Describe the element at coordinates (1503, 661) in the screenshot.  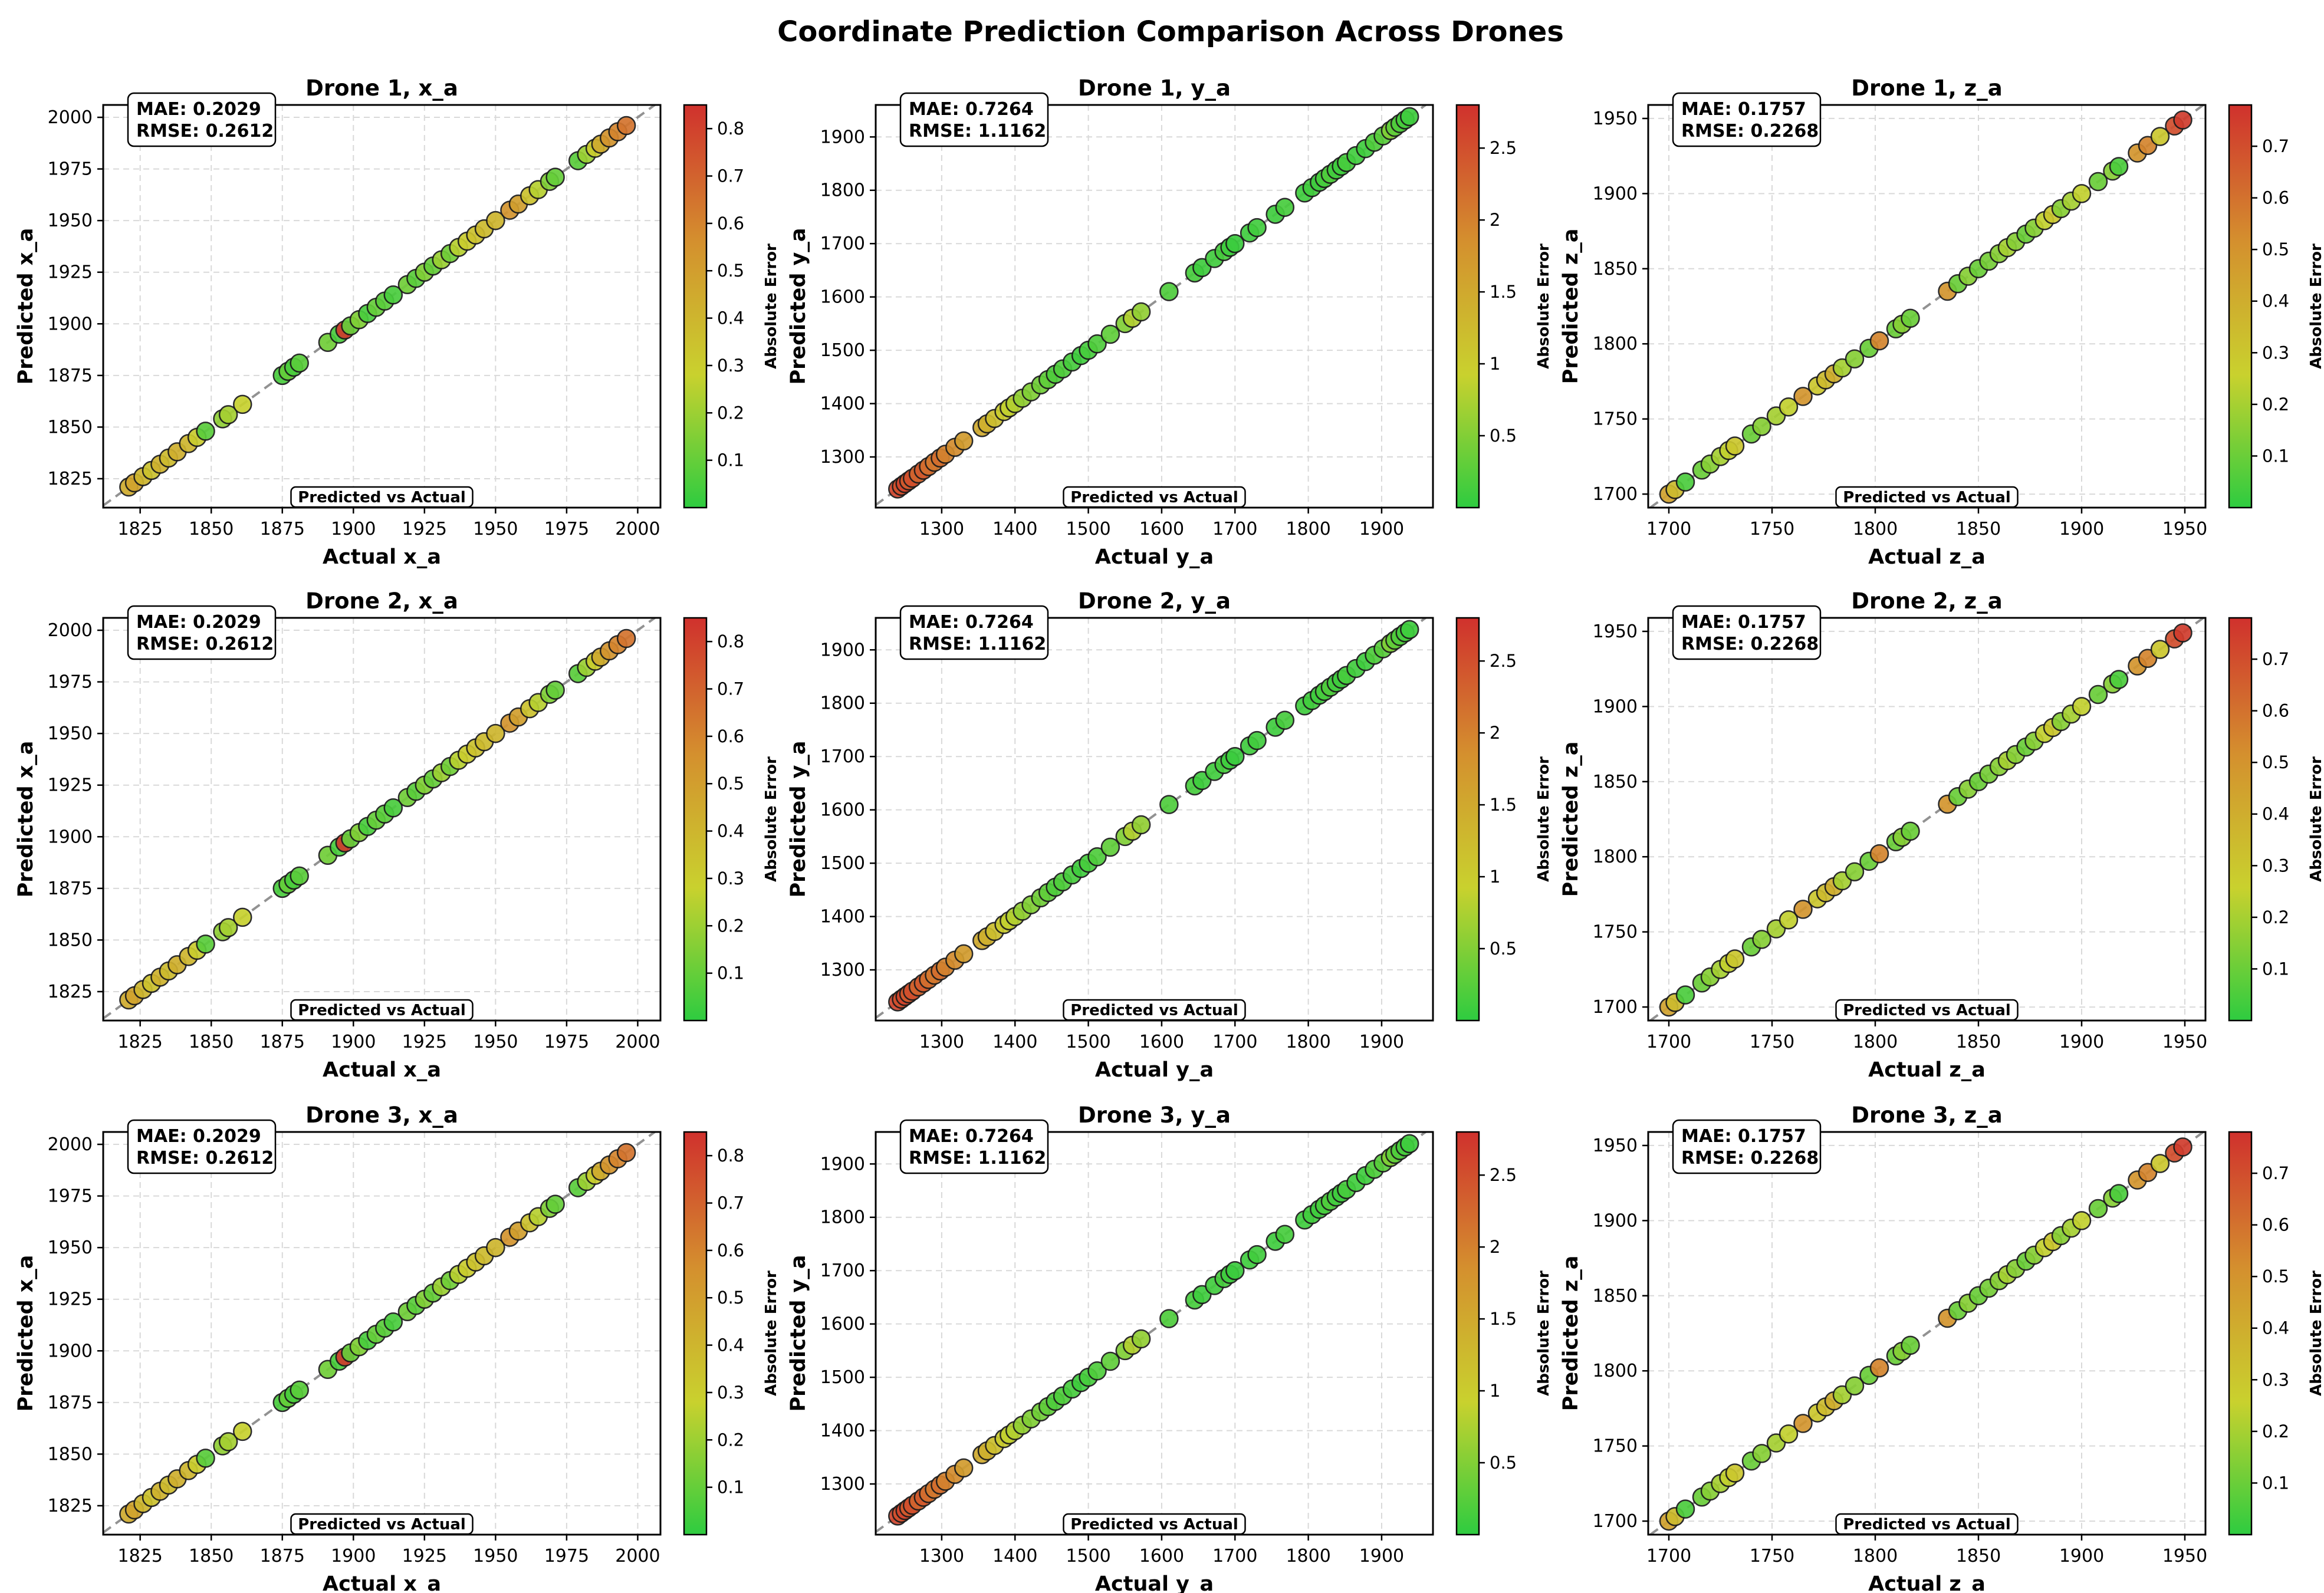
I see `colorbar-tick-label: 2.5` at that location.